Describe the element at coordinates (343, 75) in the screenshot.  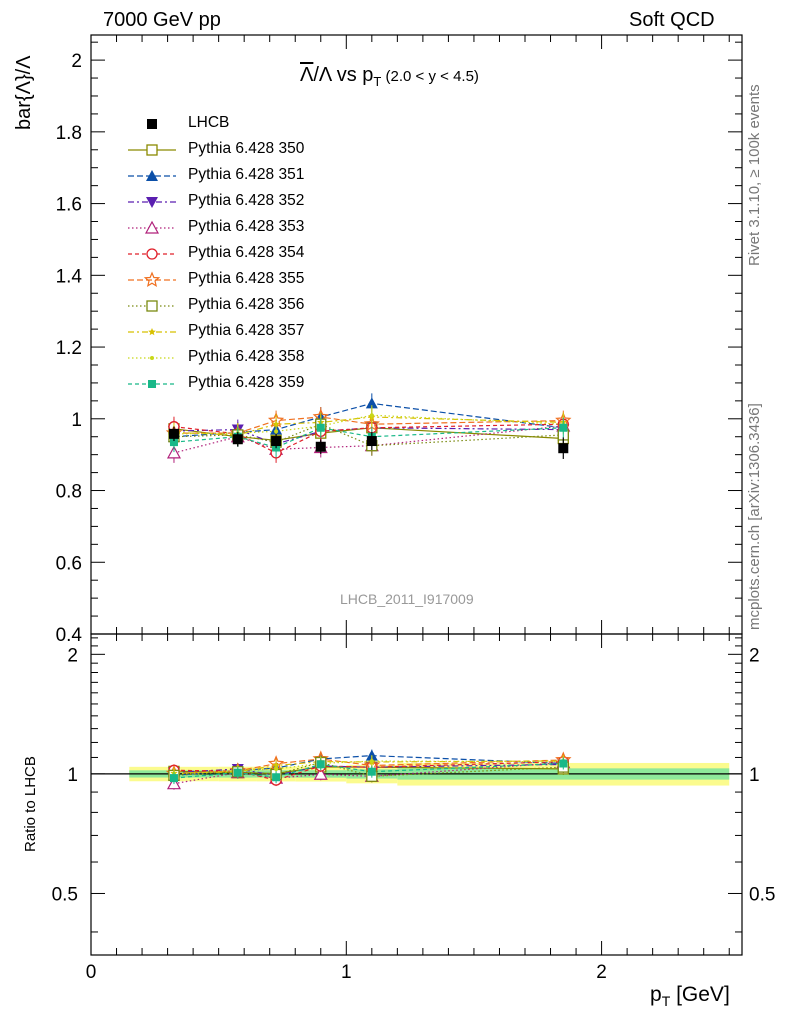
I see `title-main: /Λ vs p` at that location.